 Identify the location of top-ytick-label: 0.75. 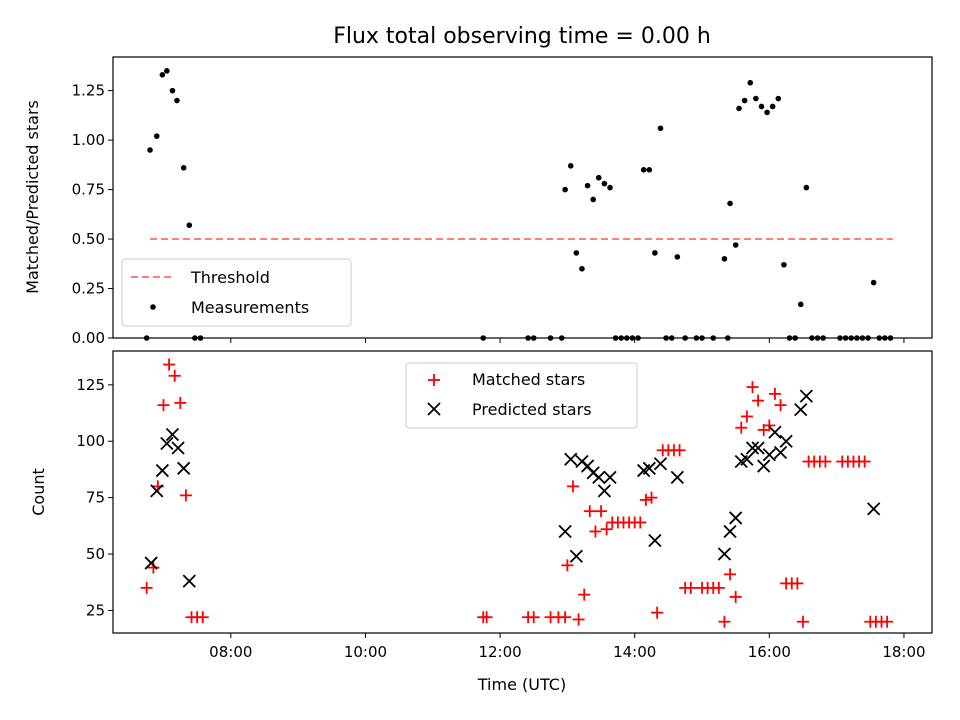
(88, 190).